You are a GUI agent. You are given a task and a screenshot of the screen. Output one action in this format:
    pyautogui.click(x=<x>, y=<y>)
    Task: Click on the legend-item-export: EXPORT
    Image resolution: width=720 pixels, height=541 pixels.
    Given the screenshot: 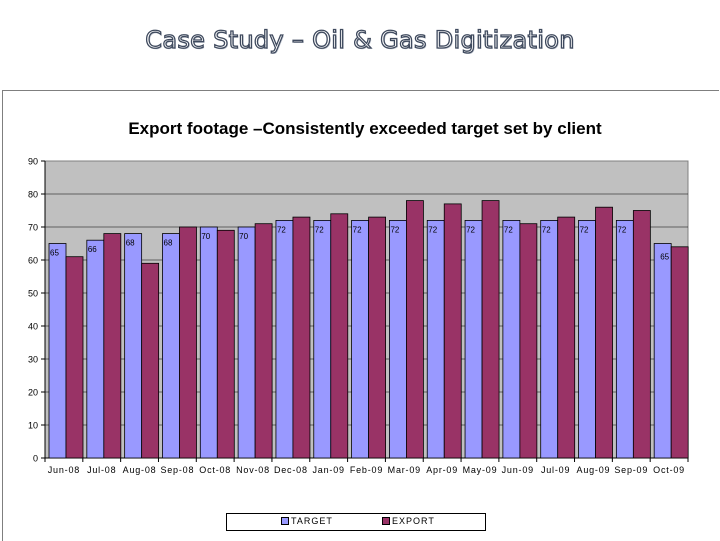 What is the action you would take?
    pyautogui.click(x=408, y=521)
    